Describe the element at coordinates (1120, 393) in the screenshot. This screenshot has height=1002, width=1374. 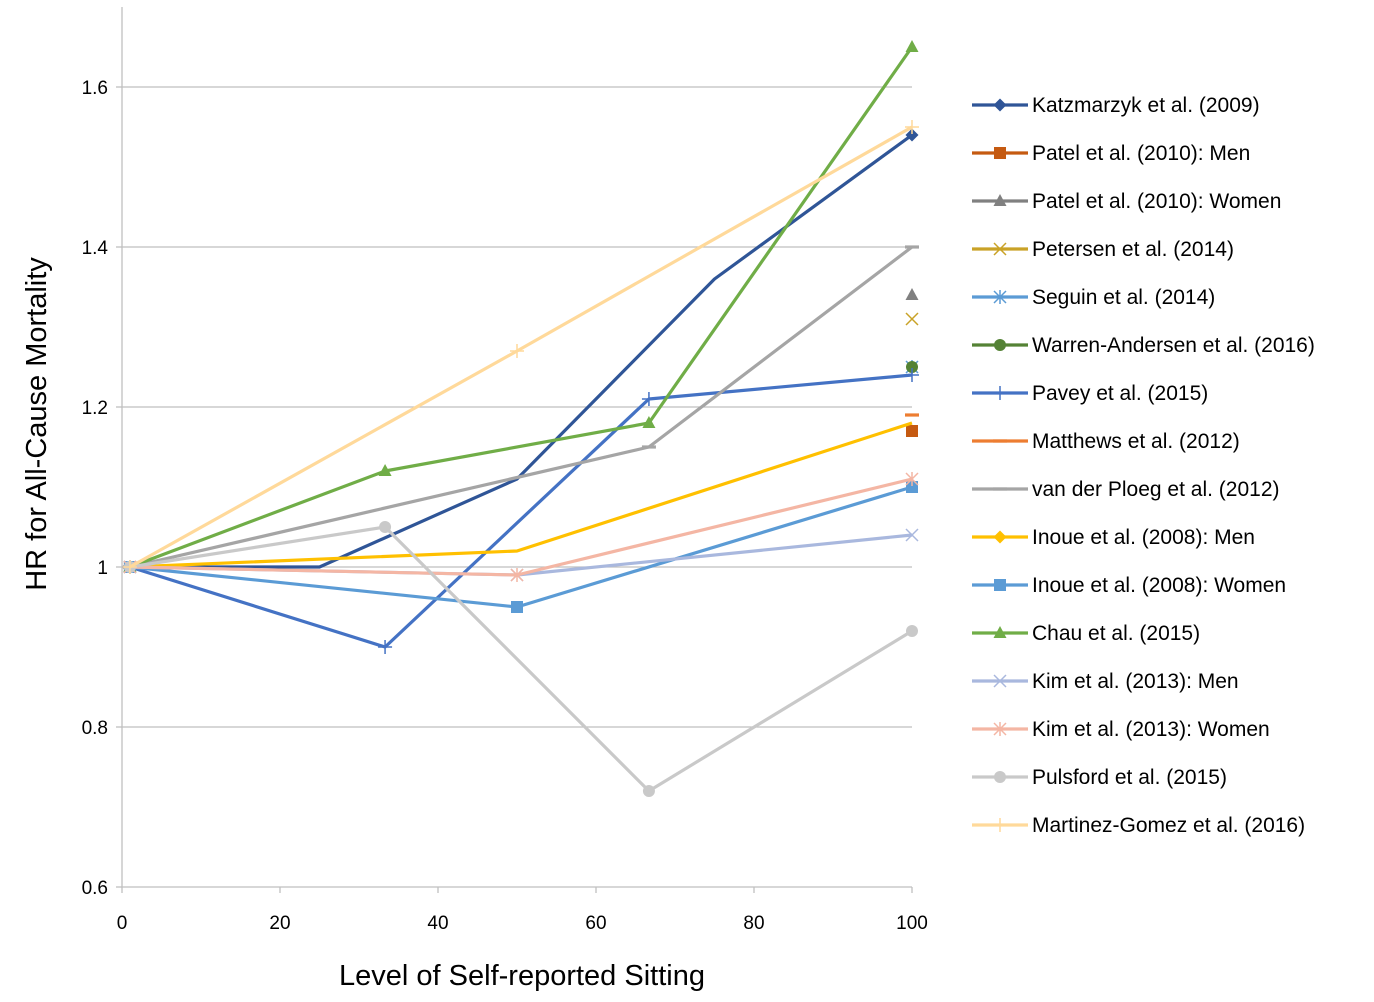
I see `legend-label: Pavey et al. (2015)` at that location.